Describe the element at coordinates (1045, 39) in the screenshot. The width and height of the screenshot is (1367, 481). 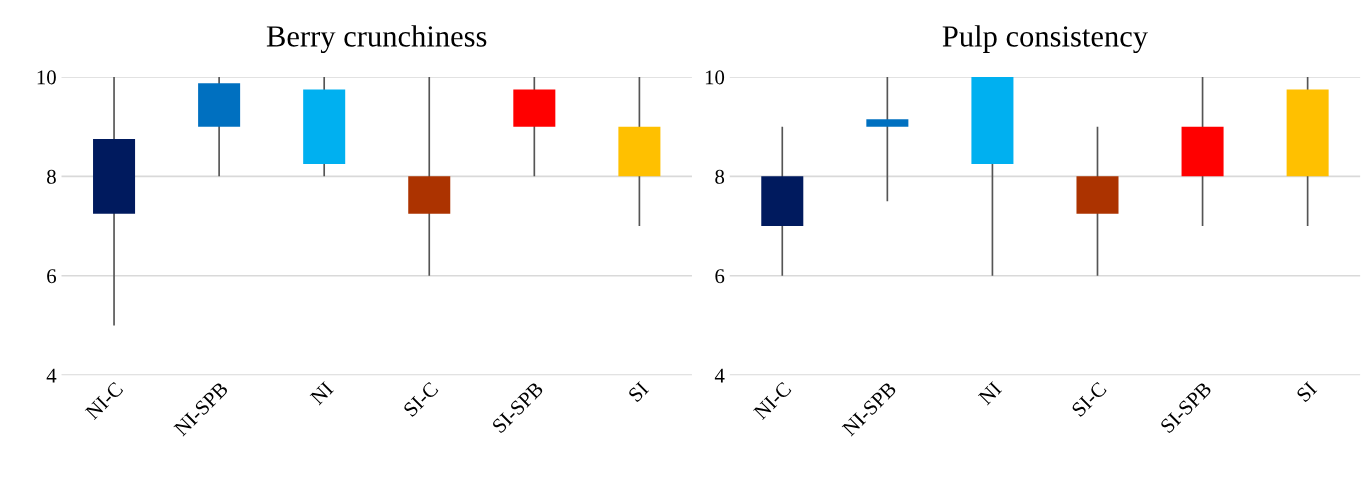
I see `chart-title: Pulp consistency` at that location.